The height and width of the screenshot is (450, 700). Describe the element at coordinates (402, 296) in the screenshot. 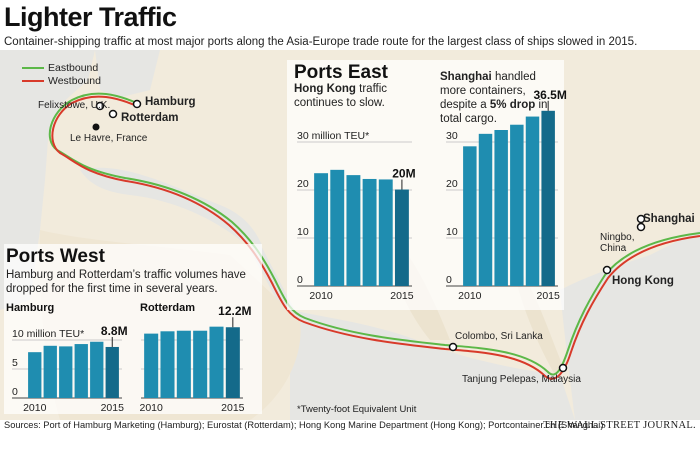

I see `xtick-hong-kong-last: 2015` at that location.